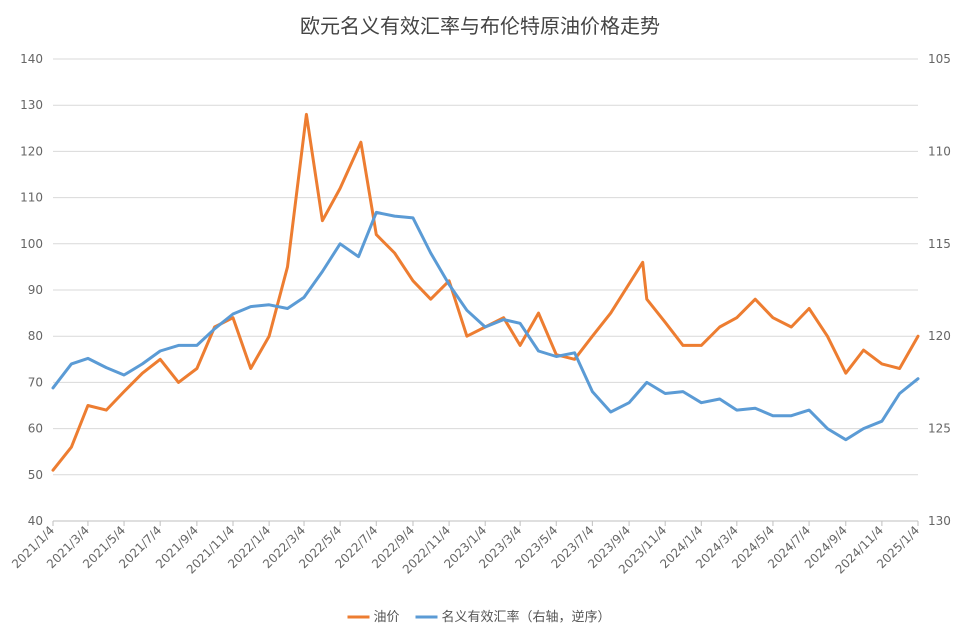  I want to click on y-right-tick-label: 115, so click(939, 244).